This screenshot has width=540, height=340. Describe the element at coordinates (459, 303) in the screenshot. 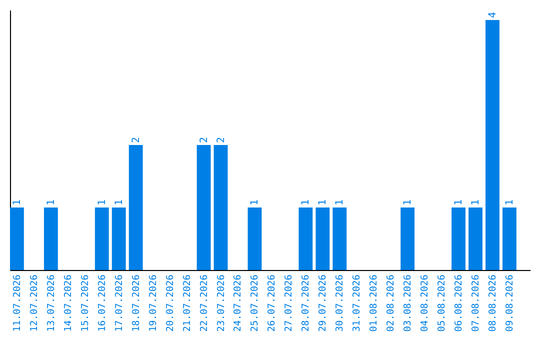

I see `x-tick-label: 06.08.2026` at that location.